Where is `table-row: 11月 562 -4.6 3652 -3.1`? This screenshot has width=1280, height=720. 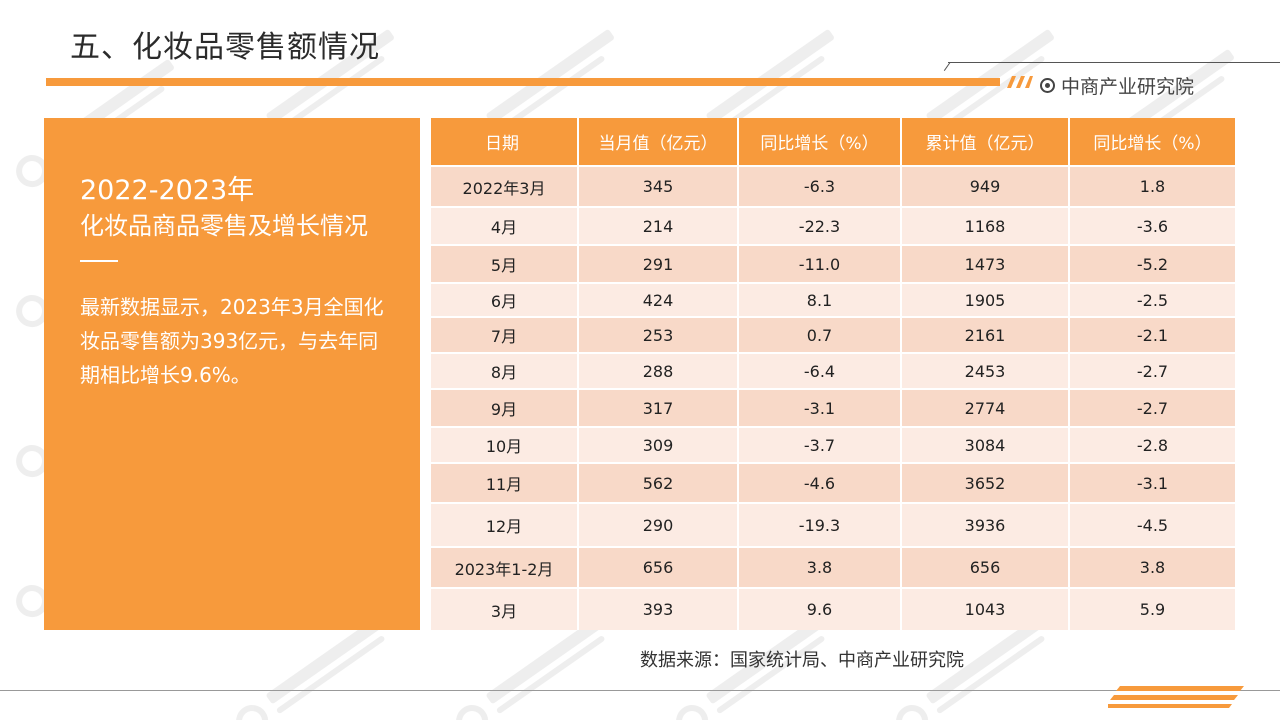 table-row: 11月 562 -4.6 3652 -3.1 is located at coordinates (833, 482).